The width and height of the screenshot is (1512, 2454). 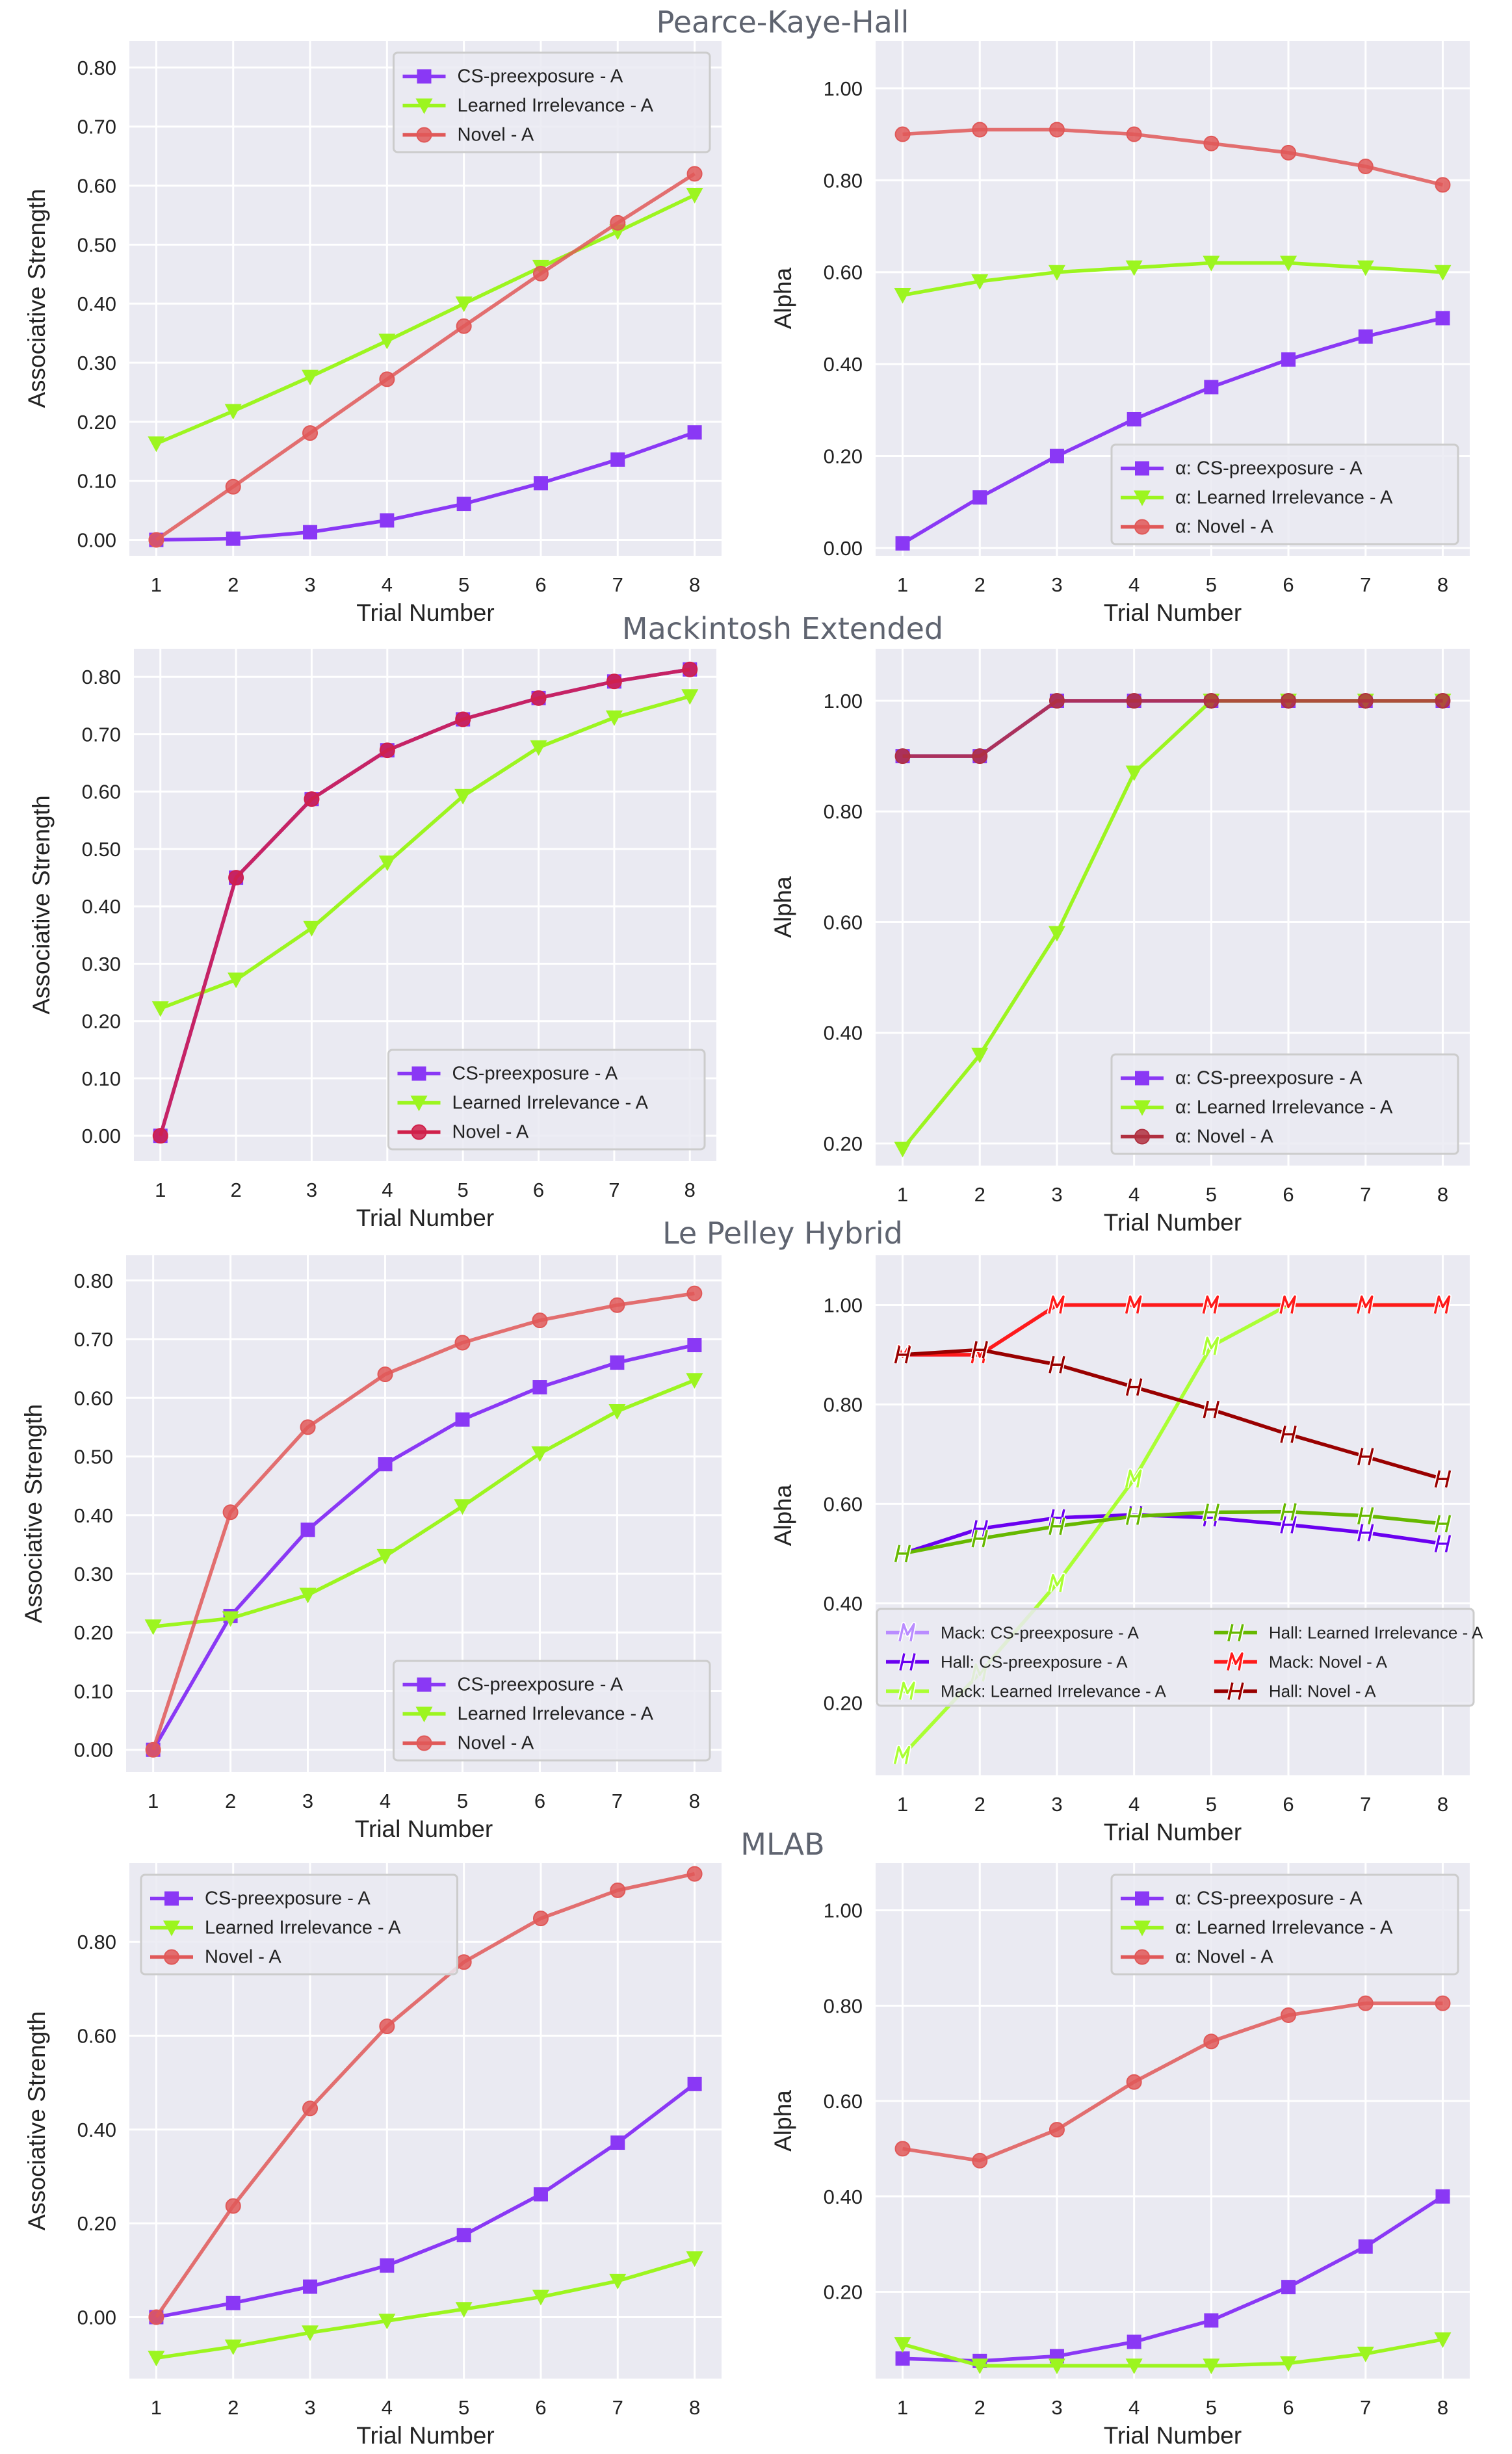 I want to click on y-tick-label: 1.00, so click(x=843, y=1305).